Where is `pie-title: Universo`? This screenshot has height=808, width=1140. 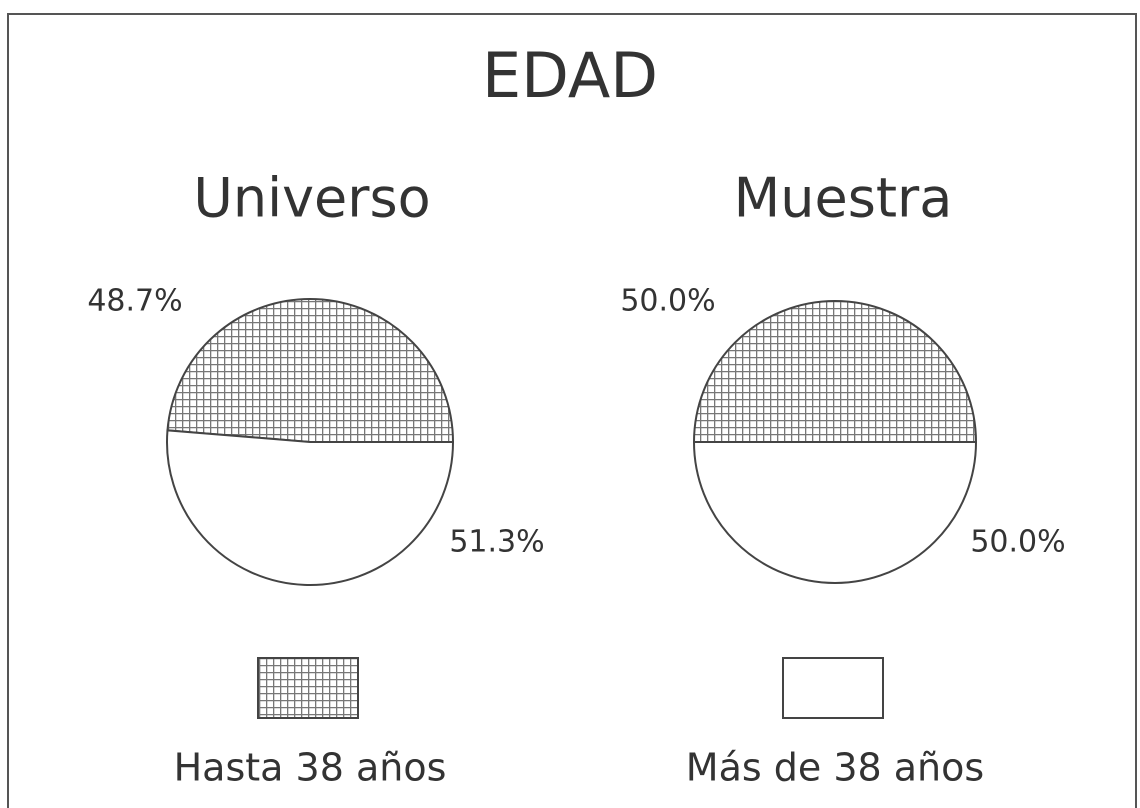
pie-title: Universo is located at coordinates (311, 198).